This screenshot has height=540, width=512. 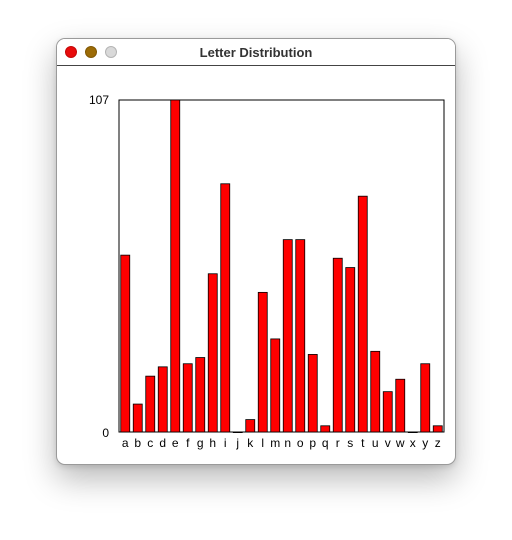 What do you see at coordinates (225, 308) in the screenshot?
I see `bar-i` at bounding box center [225, 308].